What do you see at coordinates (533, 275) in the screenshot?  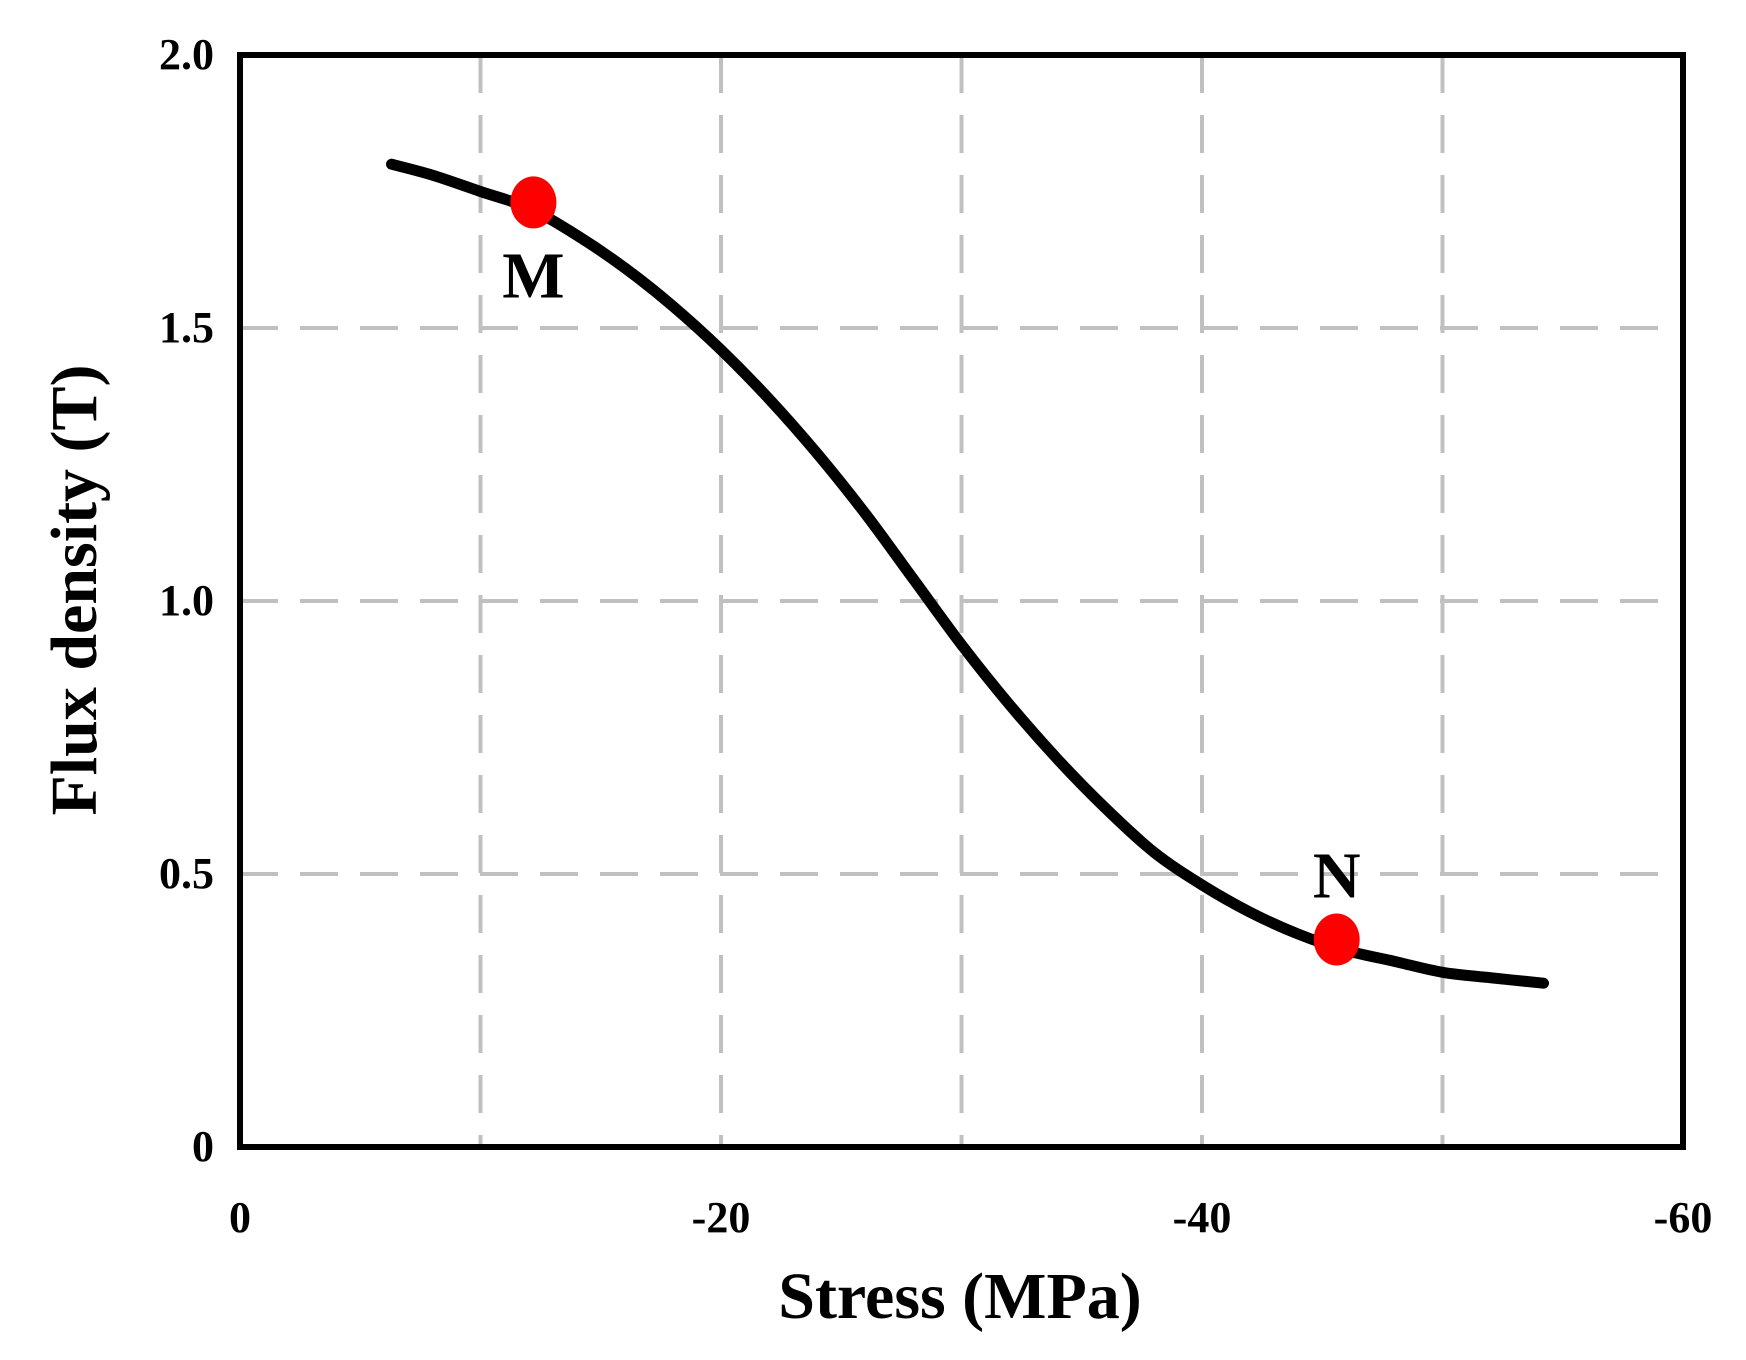 I see `point-m-label: M` at bounding box center [533, 275].